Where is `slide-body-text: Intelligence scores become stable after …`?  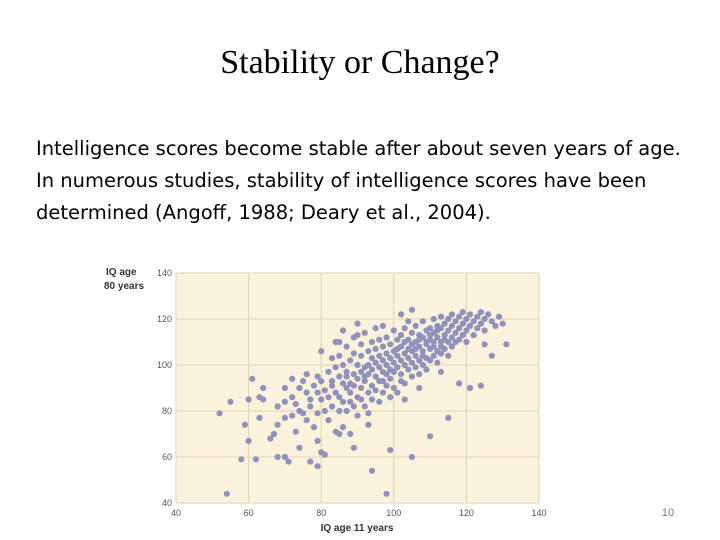
slide-body-text: Intelligence scores become stable after … is located at coordinates (358, 180).